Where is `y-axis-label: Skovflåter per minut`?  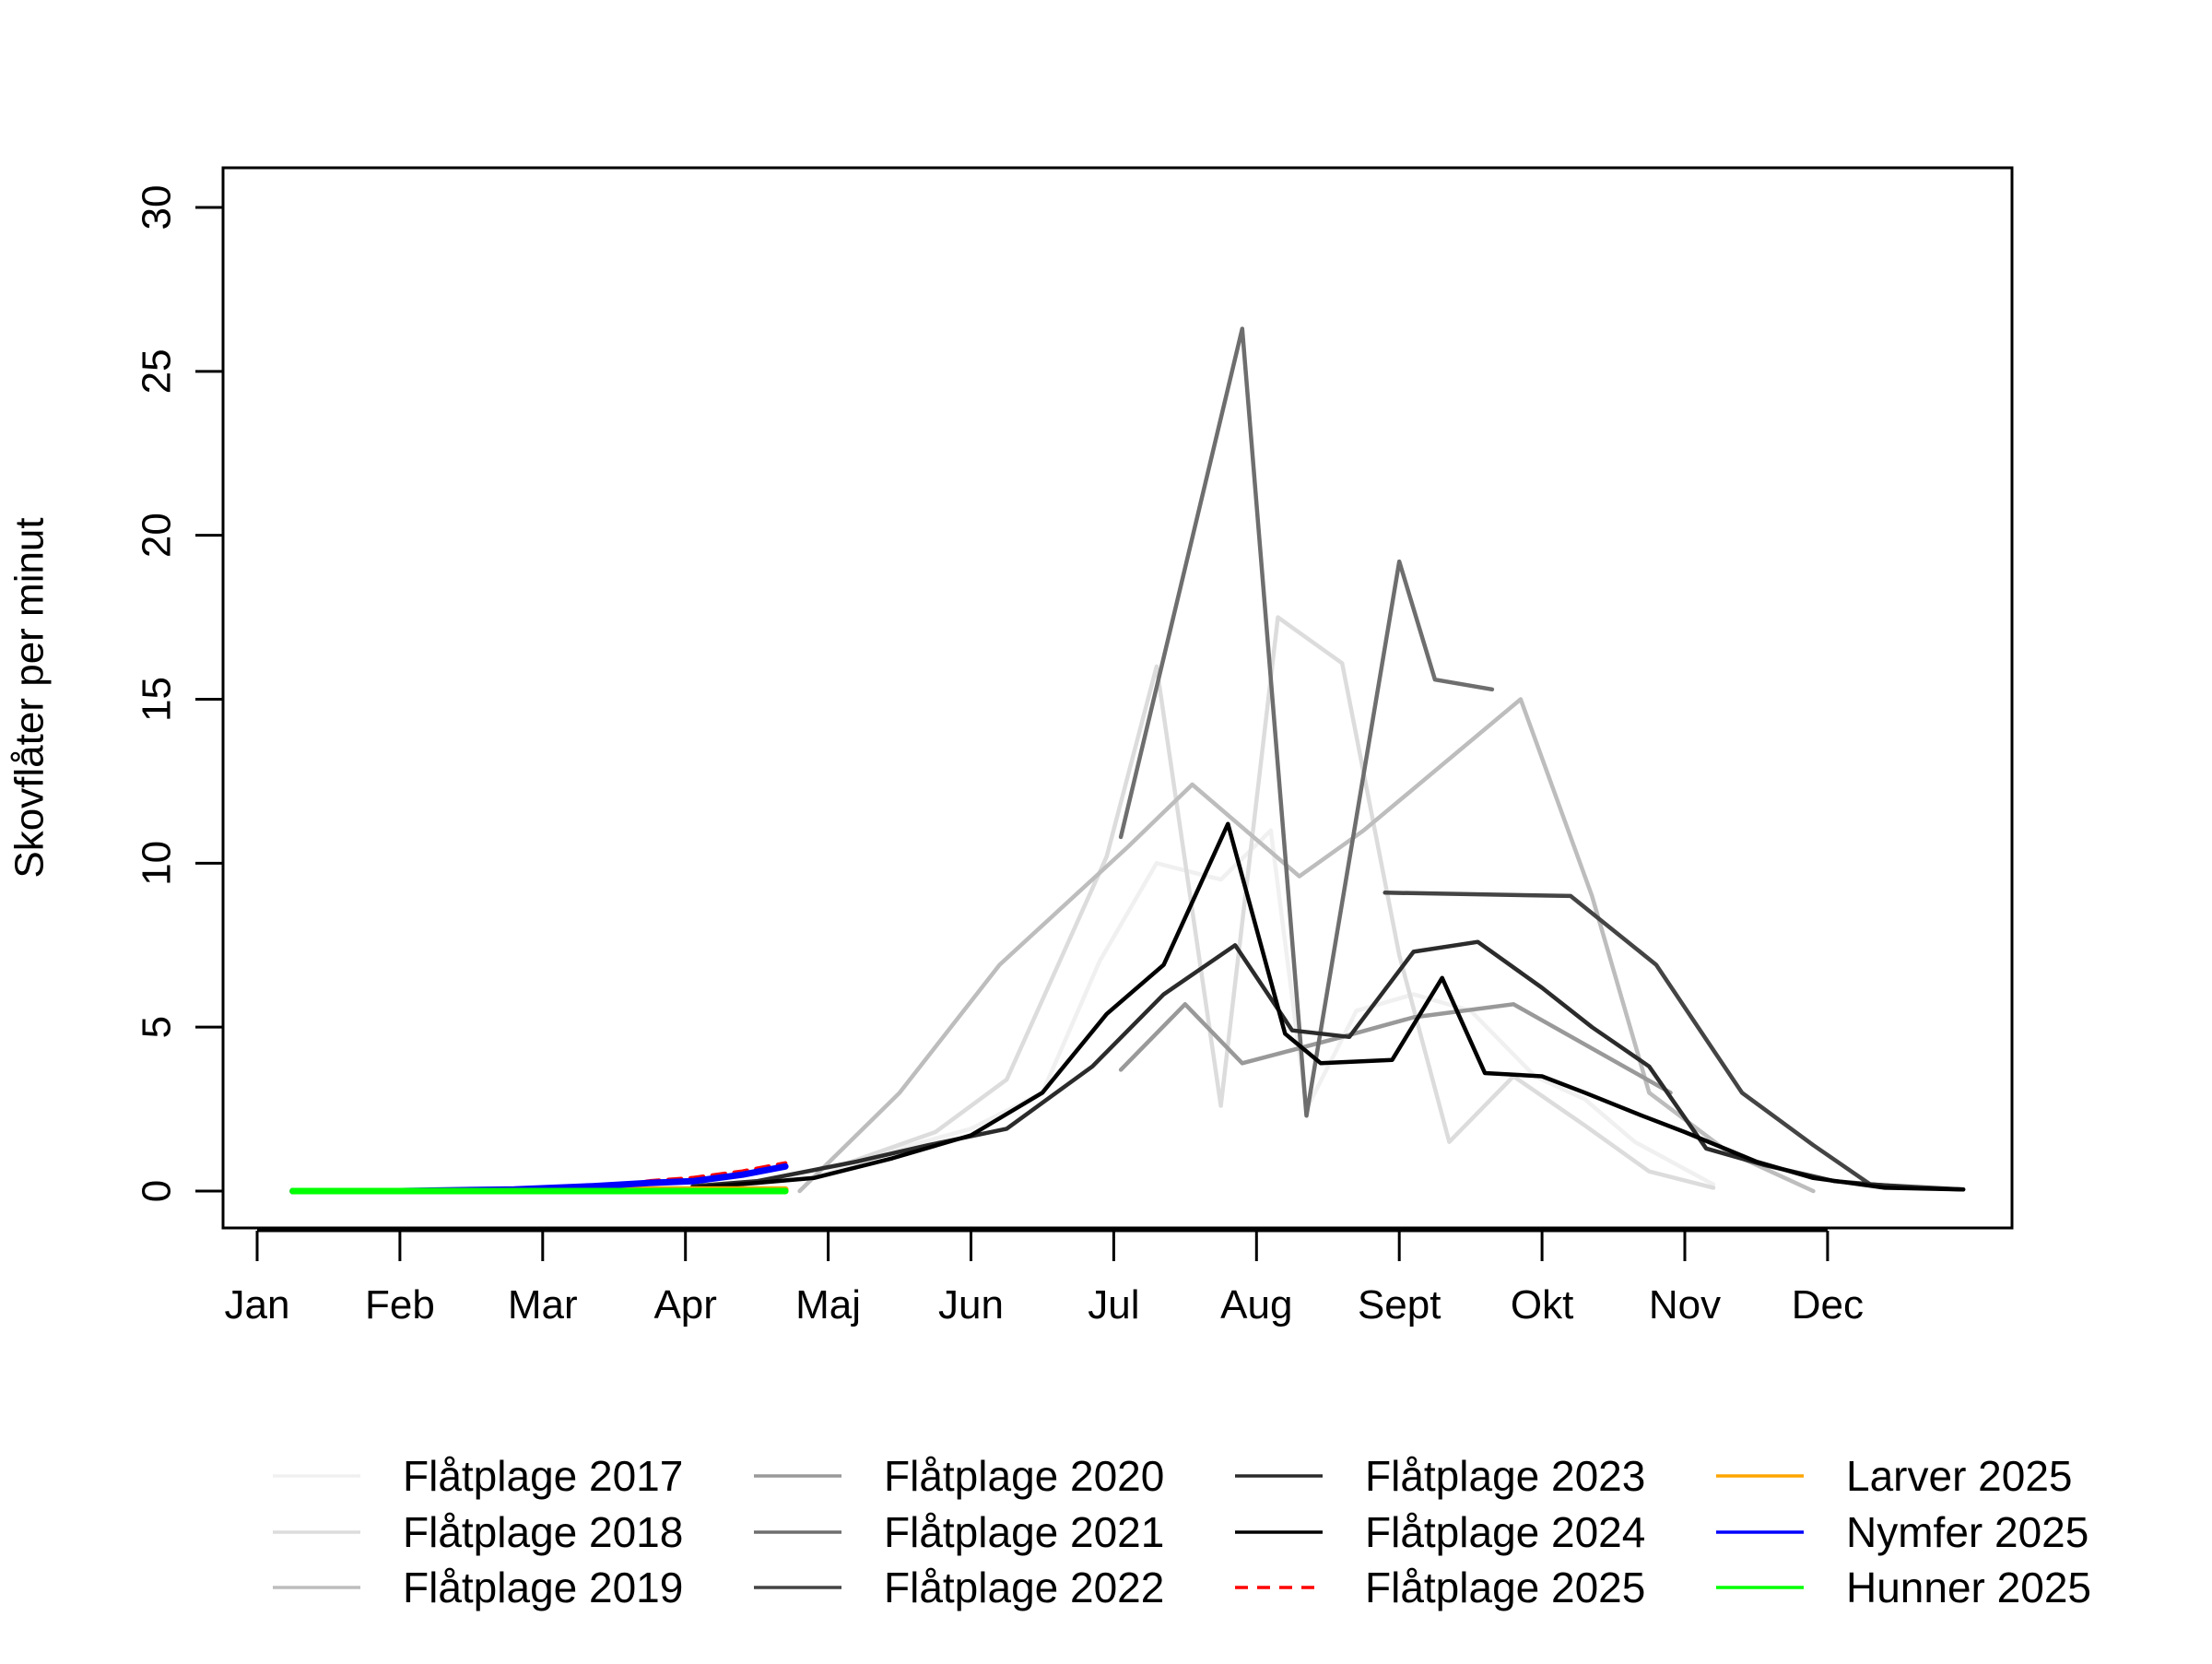
y-axis-label: Skovflåter per minut is located at coordinates (30, 697).